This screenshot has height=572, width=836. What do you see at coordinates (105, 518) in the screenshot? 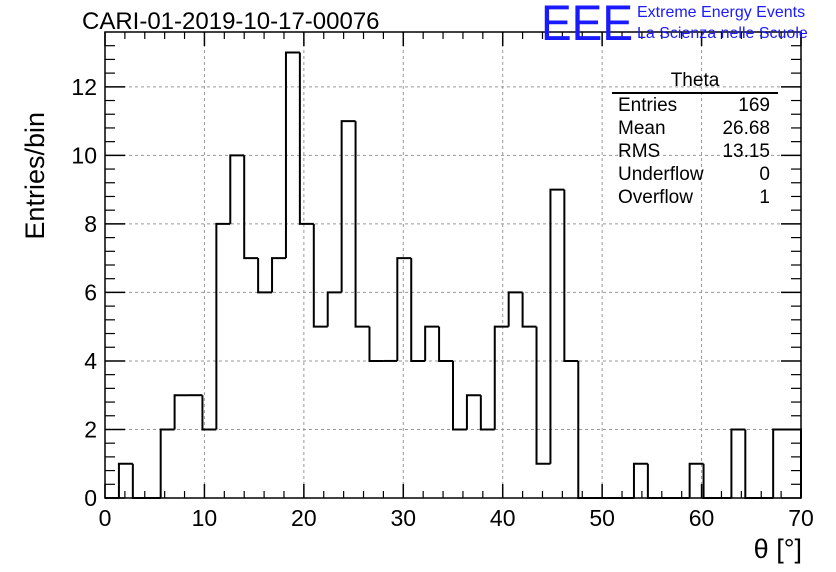
I see `x-tick-label: 0` at bounding box center [105, 518].